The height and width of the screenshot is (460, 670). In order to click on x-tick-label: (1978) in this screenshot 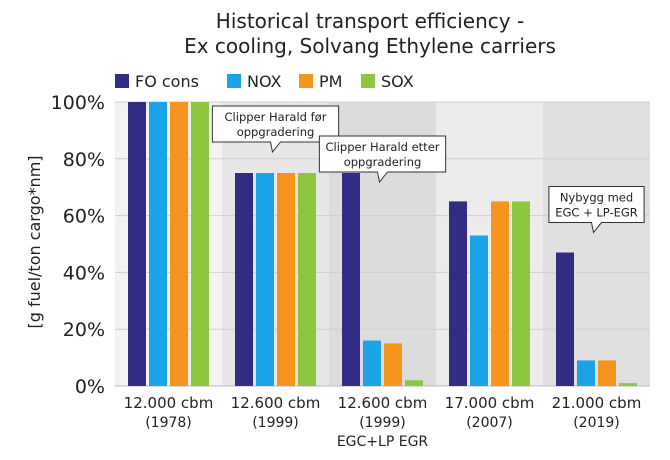, I will do `click(168, 423)`.